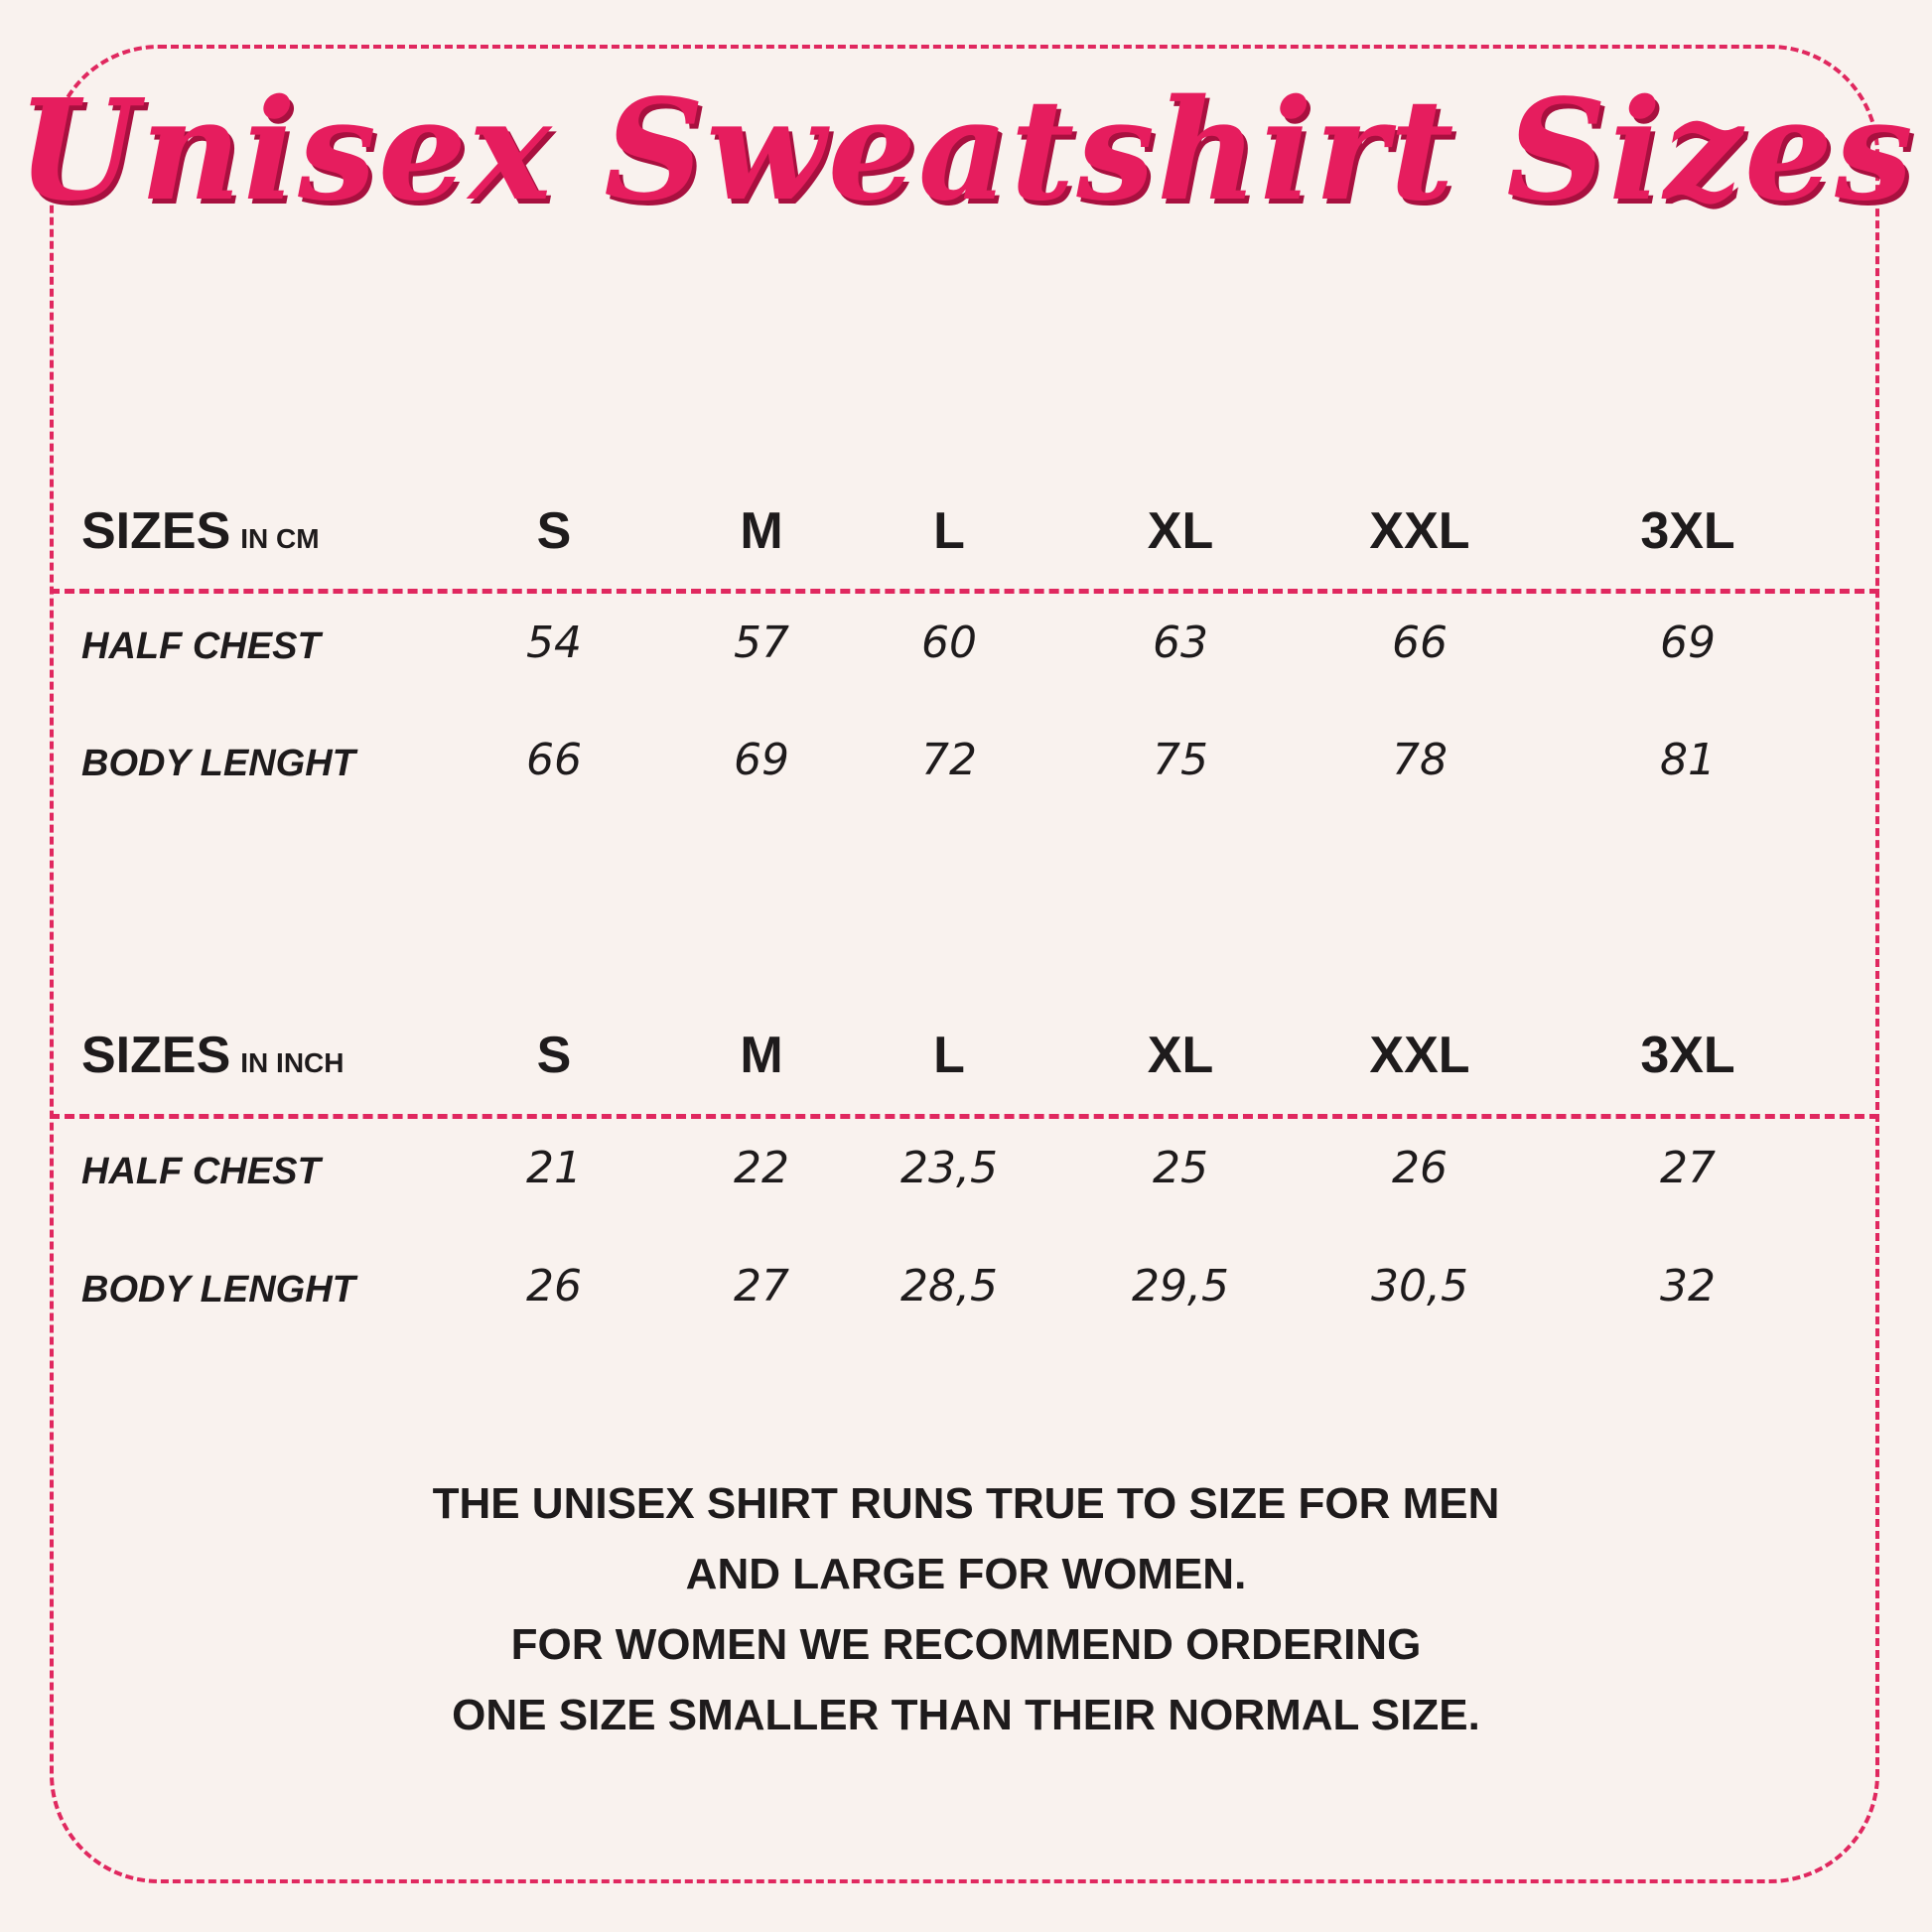 This screenshot has height=1932, width=1932. Describe the element at coordinates (966, 1574) in the screenshot. I see `note-line: AND LARGE FOR WOMEN.` at that location.